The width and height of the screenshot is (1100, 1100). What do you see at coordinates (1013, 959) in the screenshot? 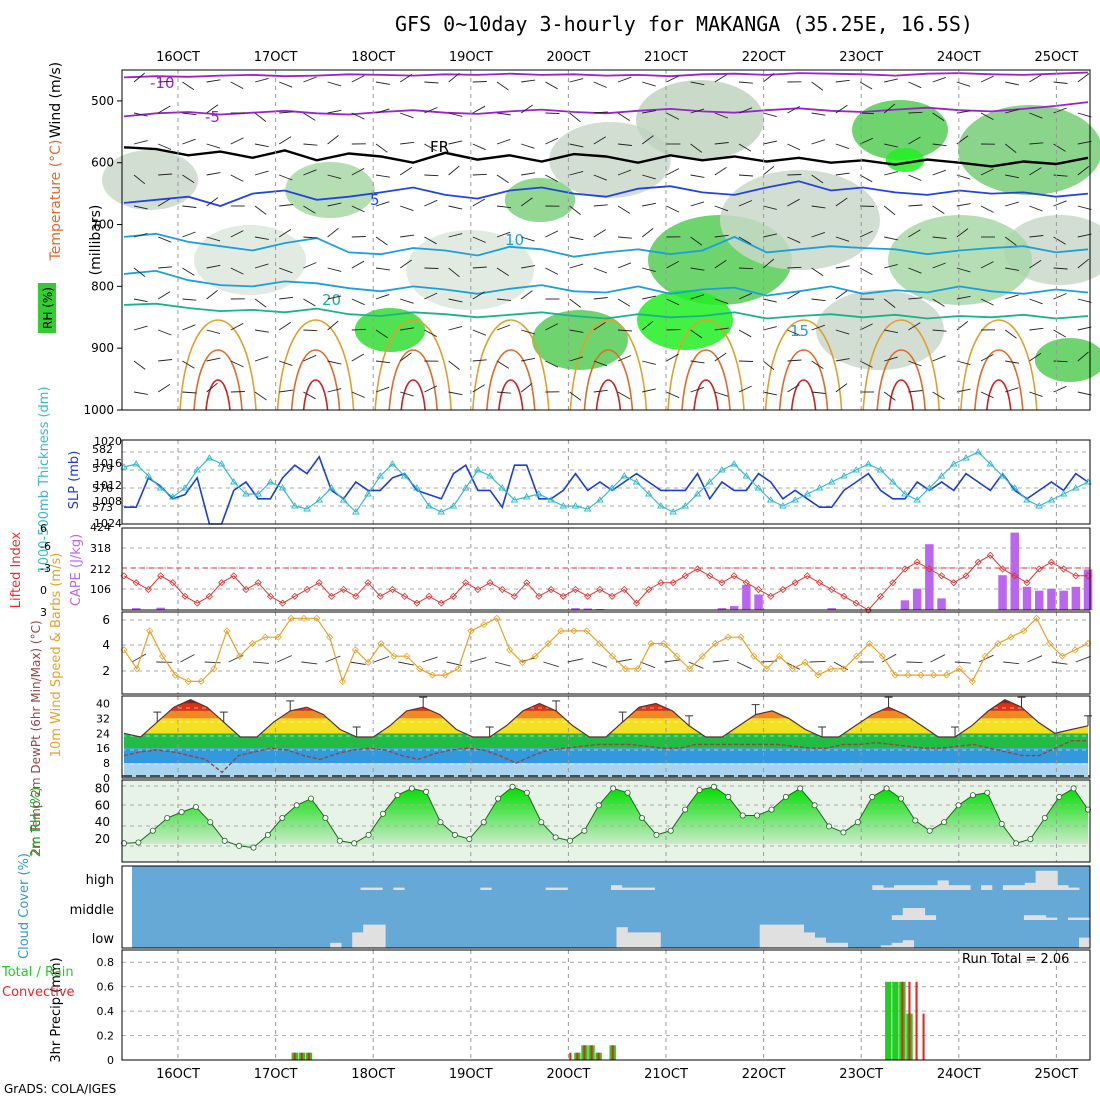
I see `run-total: Run Total = 2.06` at bounding box center [1013, 959].